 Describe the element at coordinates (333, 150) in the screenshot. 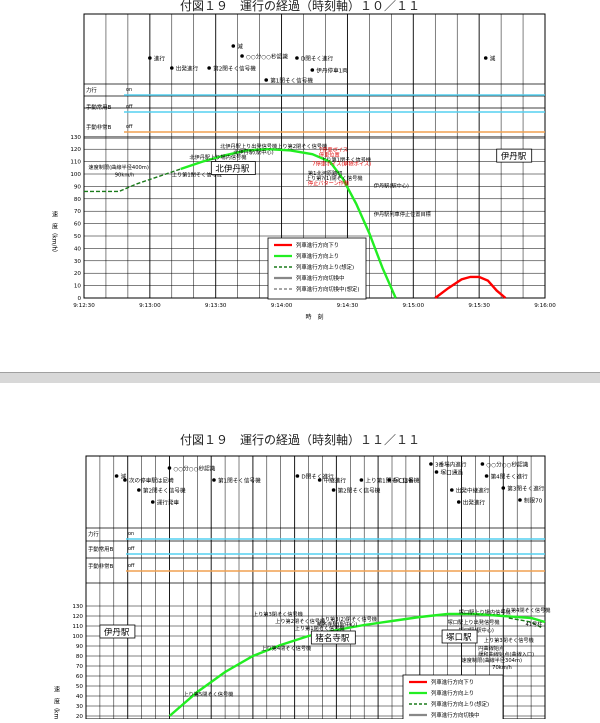

I see `annotation-label: 7停車ボイス` at that location.